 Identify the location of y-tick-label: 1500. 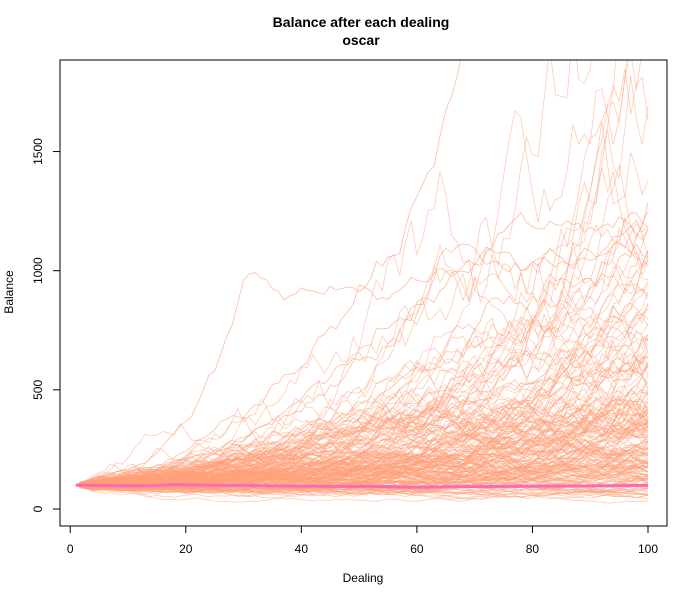
(38, 151).